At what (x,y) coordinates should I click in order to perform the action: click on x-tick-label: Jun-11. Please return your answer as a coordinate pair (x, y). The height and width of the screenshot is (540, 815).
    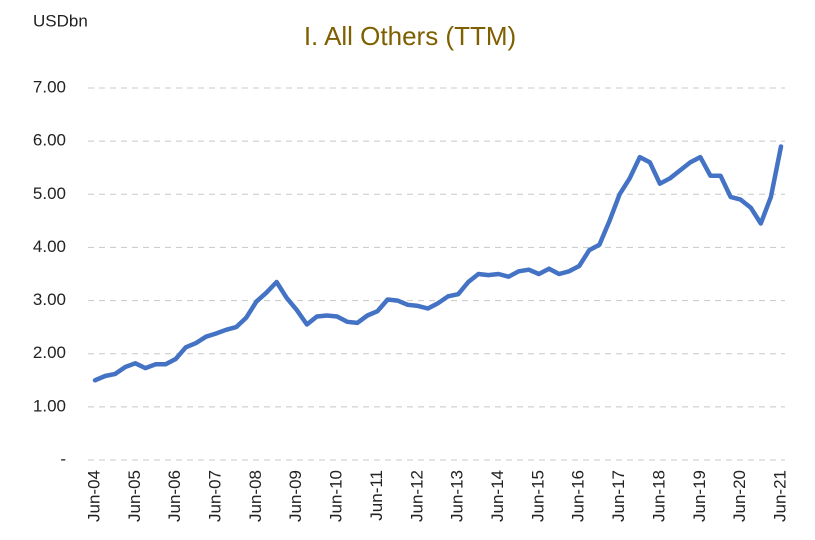
    Looking at the image, I should click on (376, 495).